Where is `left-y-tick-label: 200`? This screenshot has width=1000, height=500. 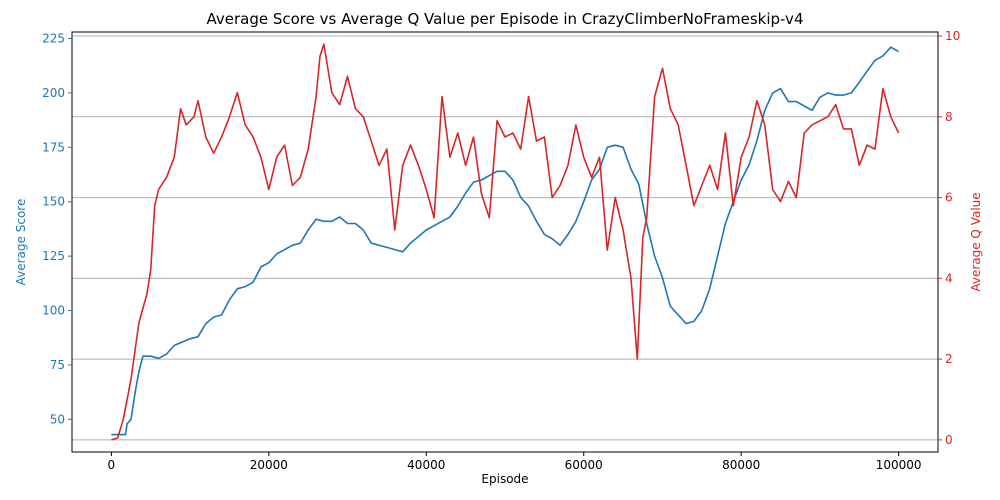
left-y-tick-label: 200 is located at coordinates (53, 93).